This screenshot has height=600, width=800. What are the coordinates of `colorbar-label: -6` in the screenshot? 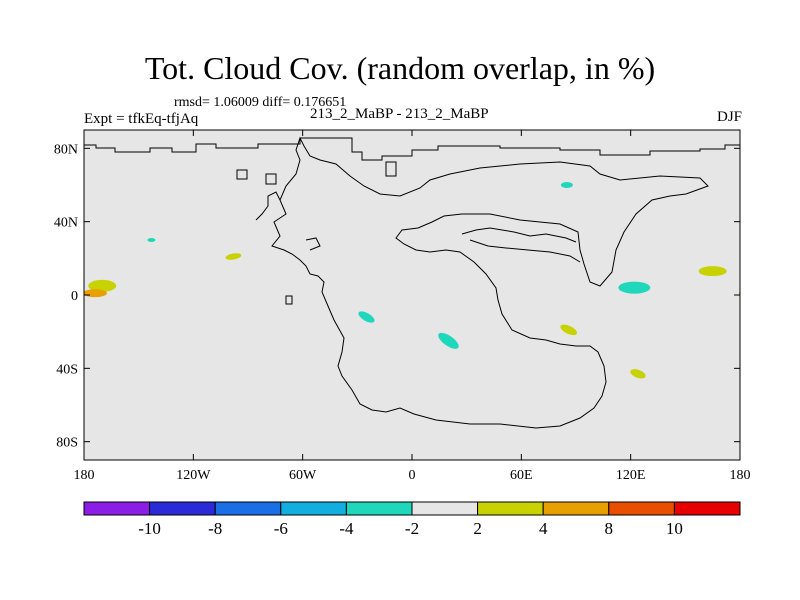 It's located at (281, 528).